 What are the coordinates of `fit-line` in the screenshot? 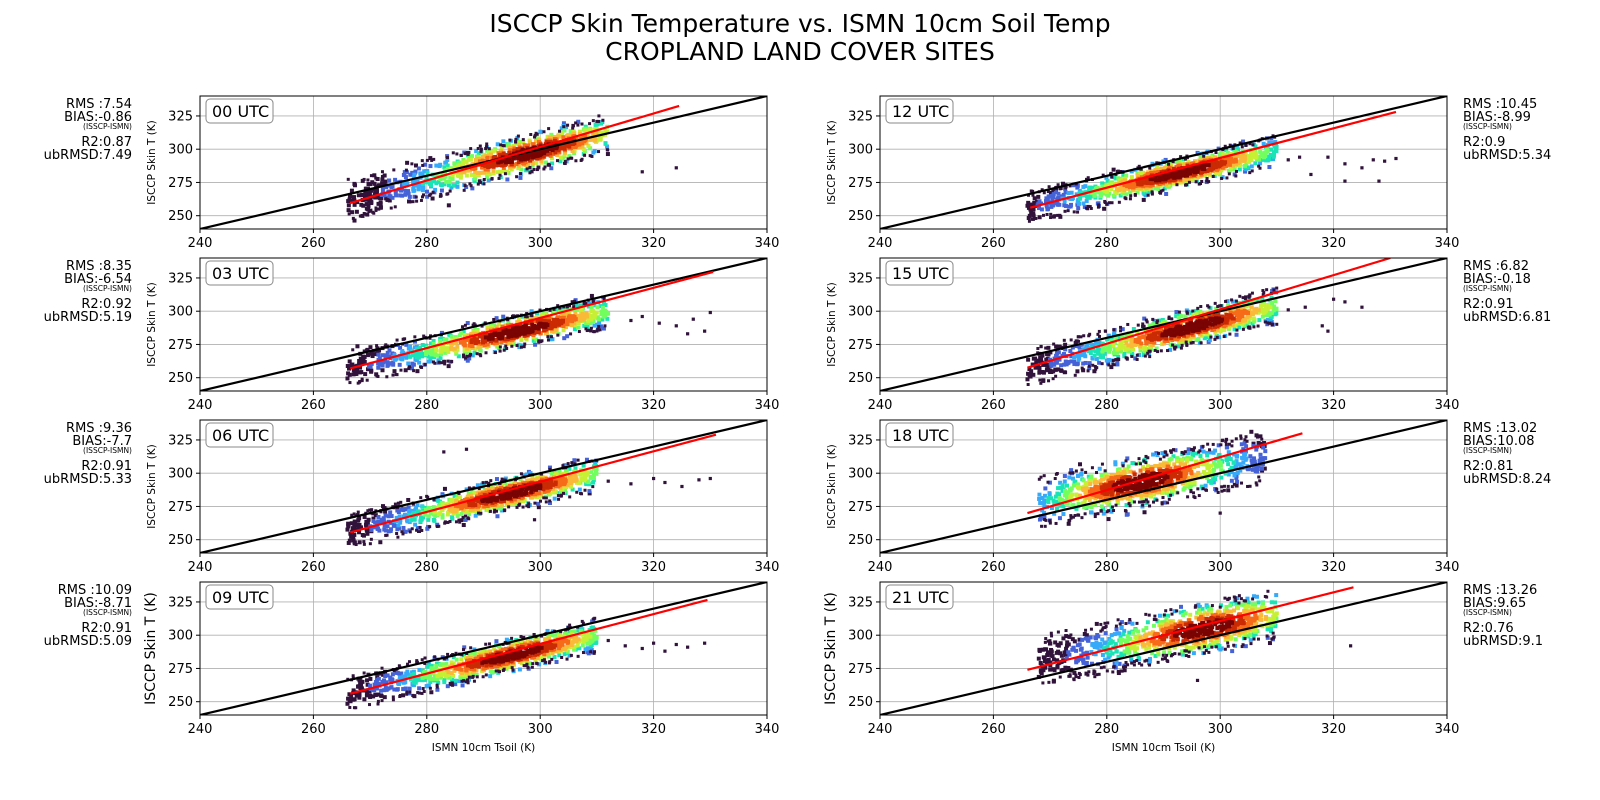 It's located at (531, 320).